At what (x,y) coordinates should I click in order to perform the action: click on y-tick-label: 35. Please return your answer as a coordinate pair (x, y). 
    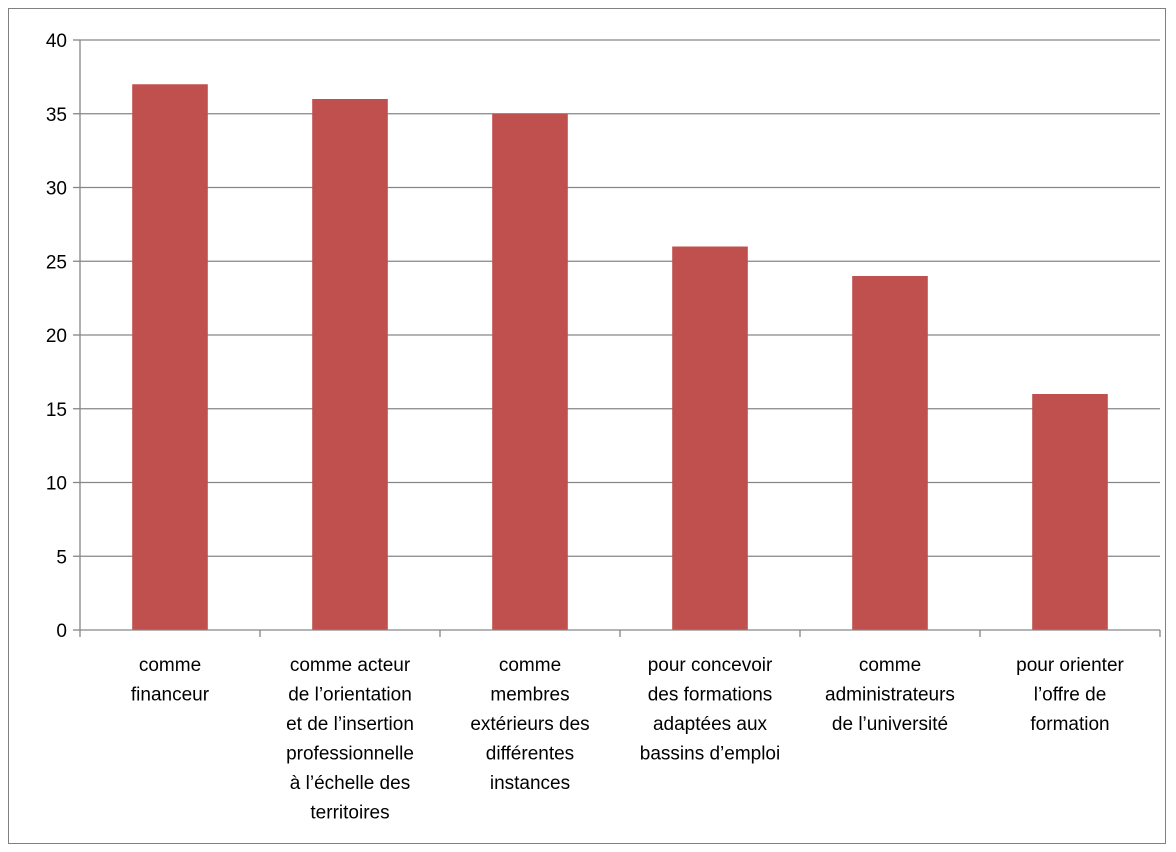
    Looking at the image, I should click on (56, 115).